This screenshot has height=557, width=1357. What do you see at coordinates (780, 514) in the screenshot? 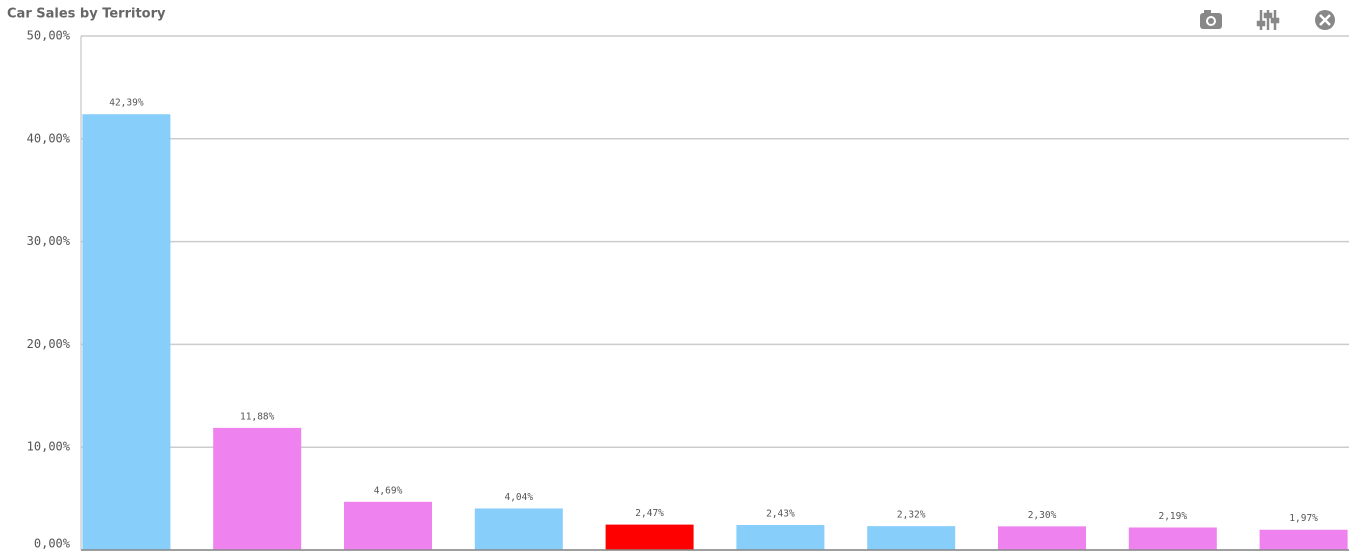
I see `value-label: 2,43%` at bounding box center [780, 514].